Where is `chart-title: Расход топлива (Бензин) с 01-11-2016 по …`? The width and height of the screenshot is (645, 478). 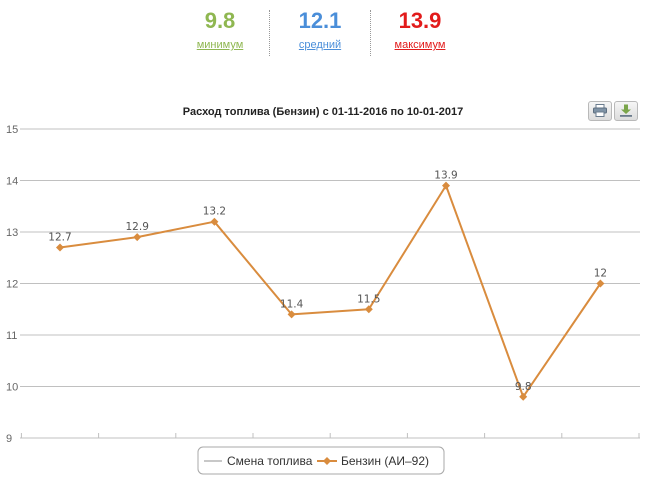
chart-title: Расход топлива (Бензин) с 01-11-2016 по … is located at coordinates (323, 112).